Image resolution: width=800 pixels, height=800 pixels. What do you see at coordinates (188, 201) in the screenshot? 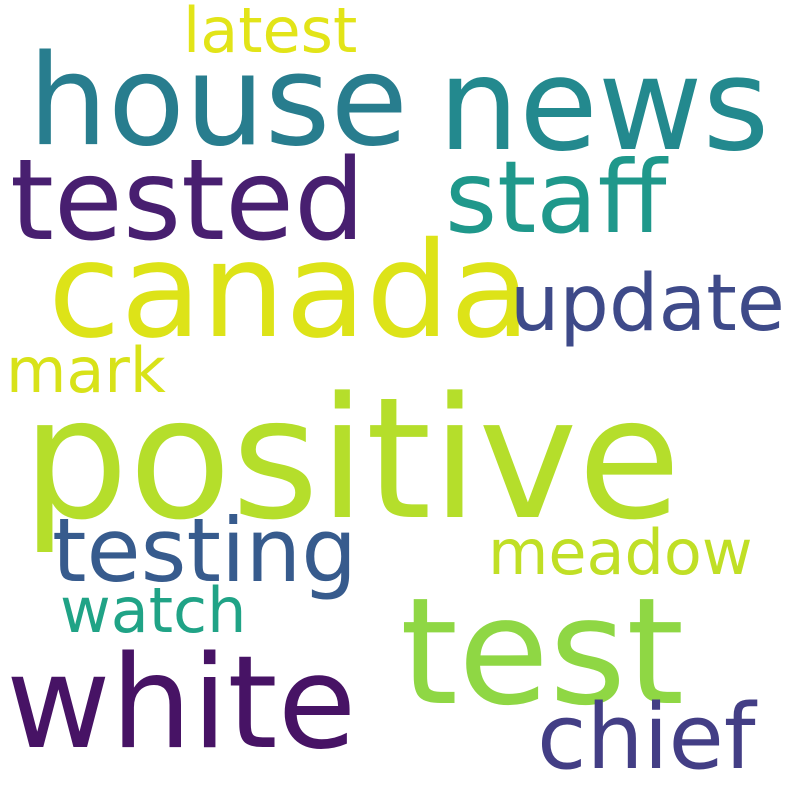
I see `word-tested: tested` at bounding box center [188, 201].